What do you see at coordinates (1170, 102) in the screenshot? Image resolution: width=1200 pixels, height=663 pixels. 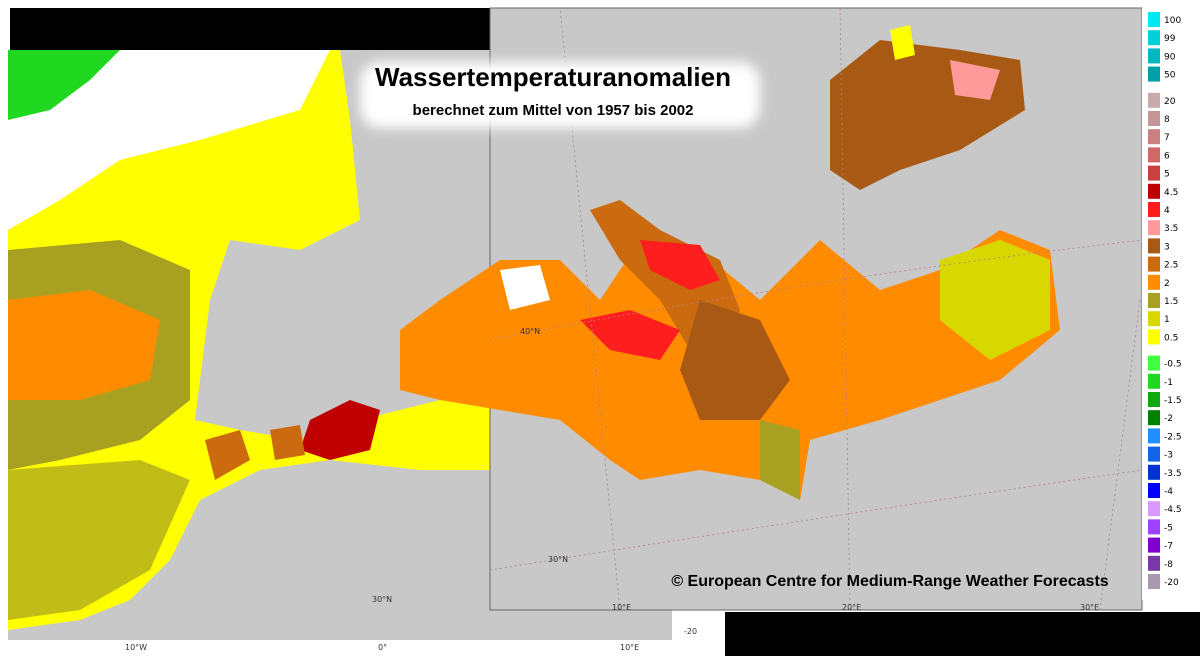 I see `legend-label: 20` at bounding box center [1170, 102].